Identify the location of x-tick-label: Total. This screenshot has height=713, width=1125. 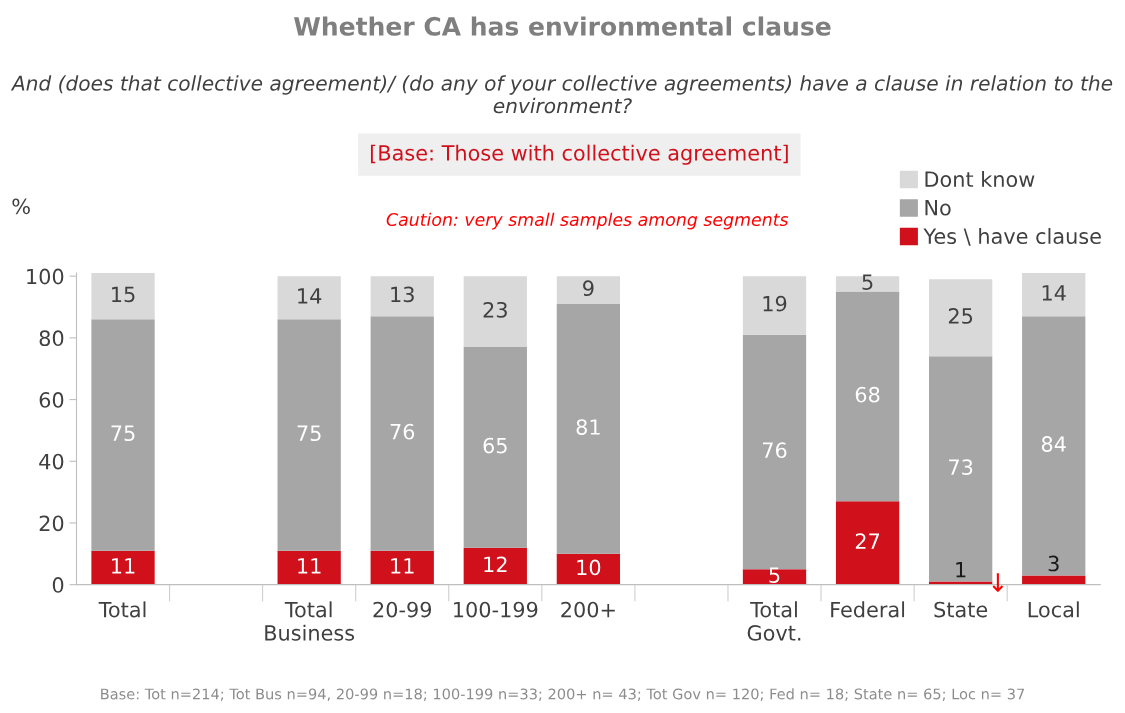
(122, 609).